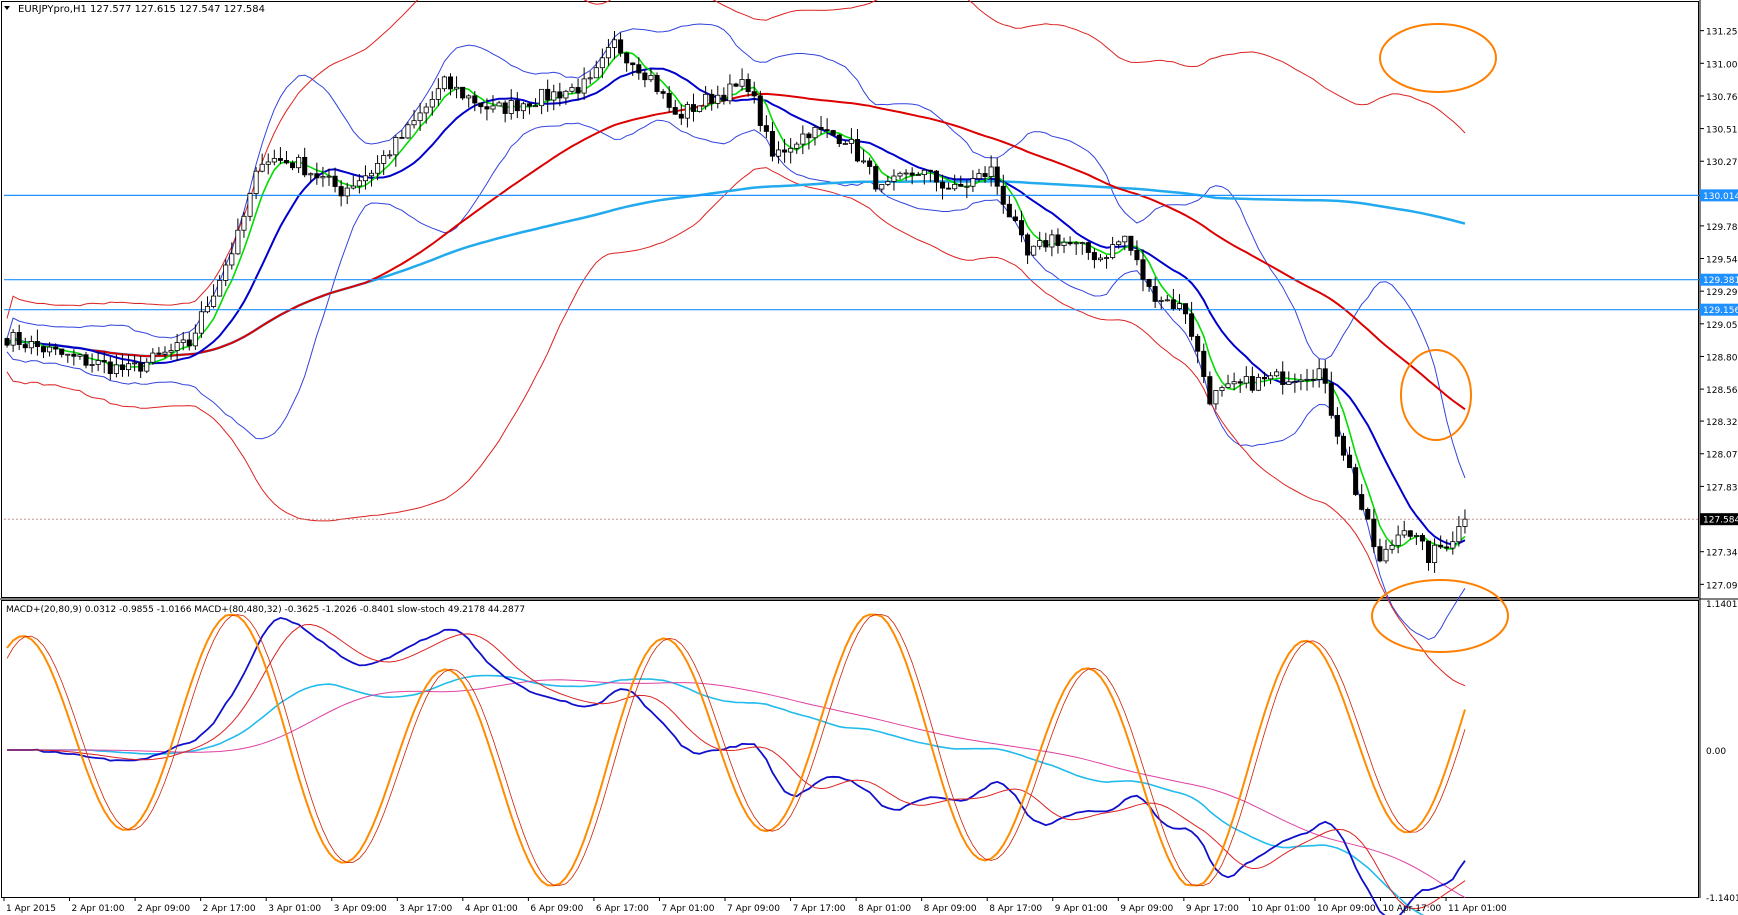 The image size is (1738, 915). Describe the element at coordinates (1722, 554) in the screenshot. I see `y-tick-label: 127.340` at that location.